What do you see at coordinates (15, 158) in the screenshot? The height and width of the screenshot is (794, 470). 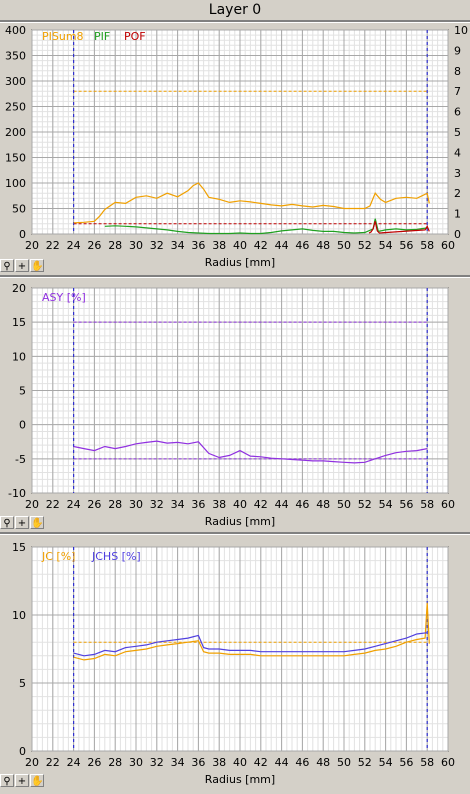 I see `y-tick-label: 150` at bounding box center [15, 158].